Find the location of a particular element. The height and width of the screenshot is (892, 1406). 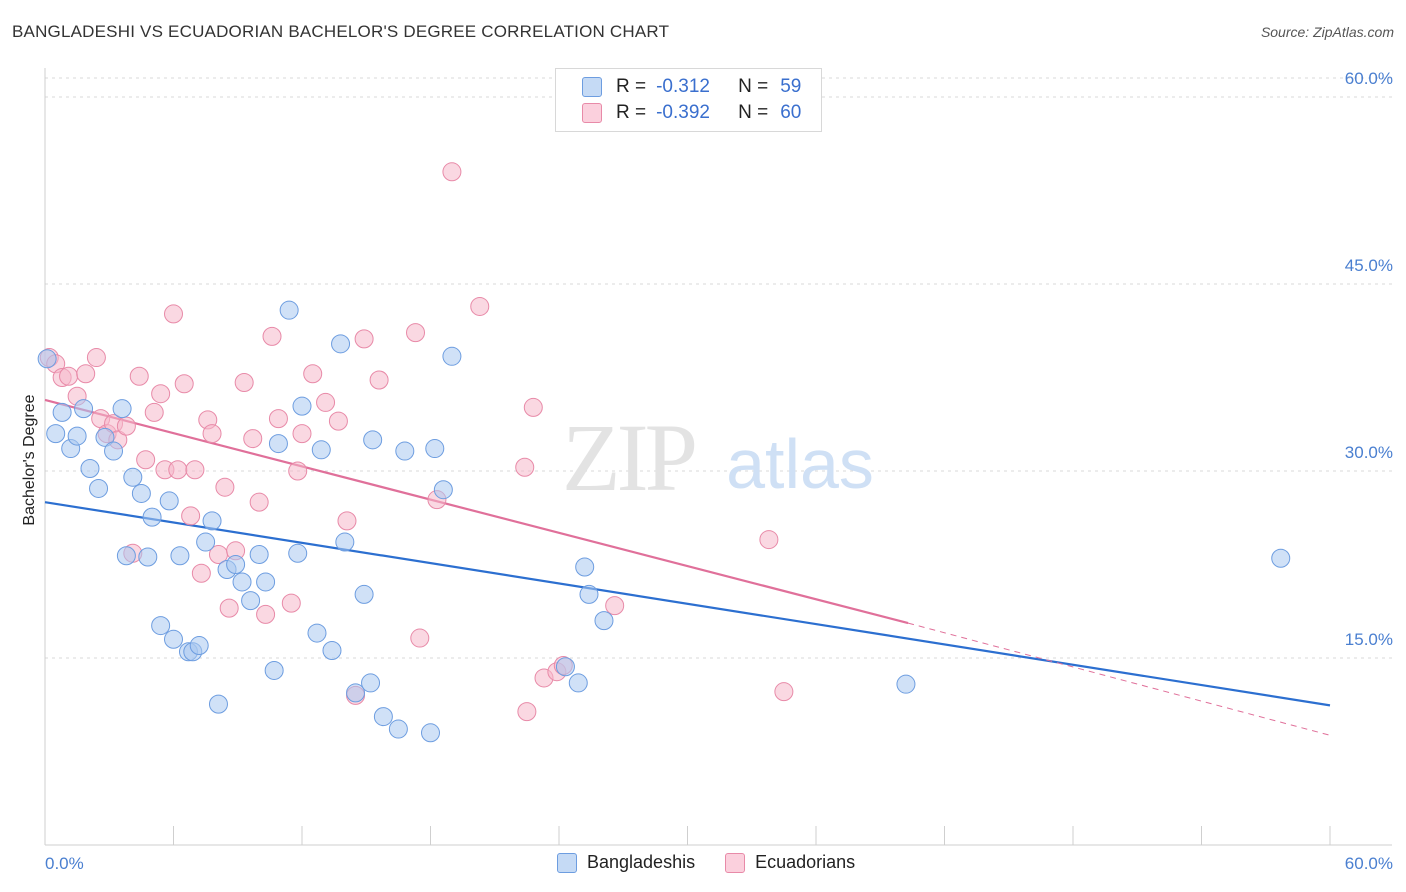

bottom-swatch-blue is located at coordinates (567, 862).